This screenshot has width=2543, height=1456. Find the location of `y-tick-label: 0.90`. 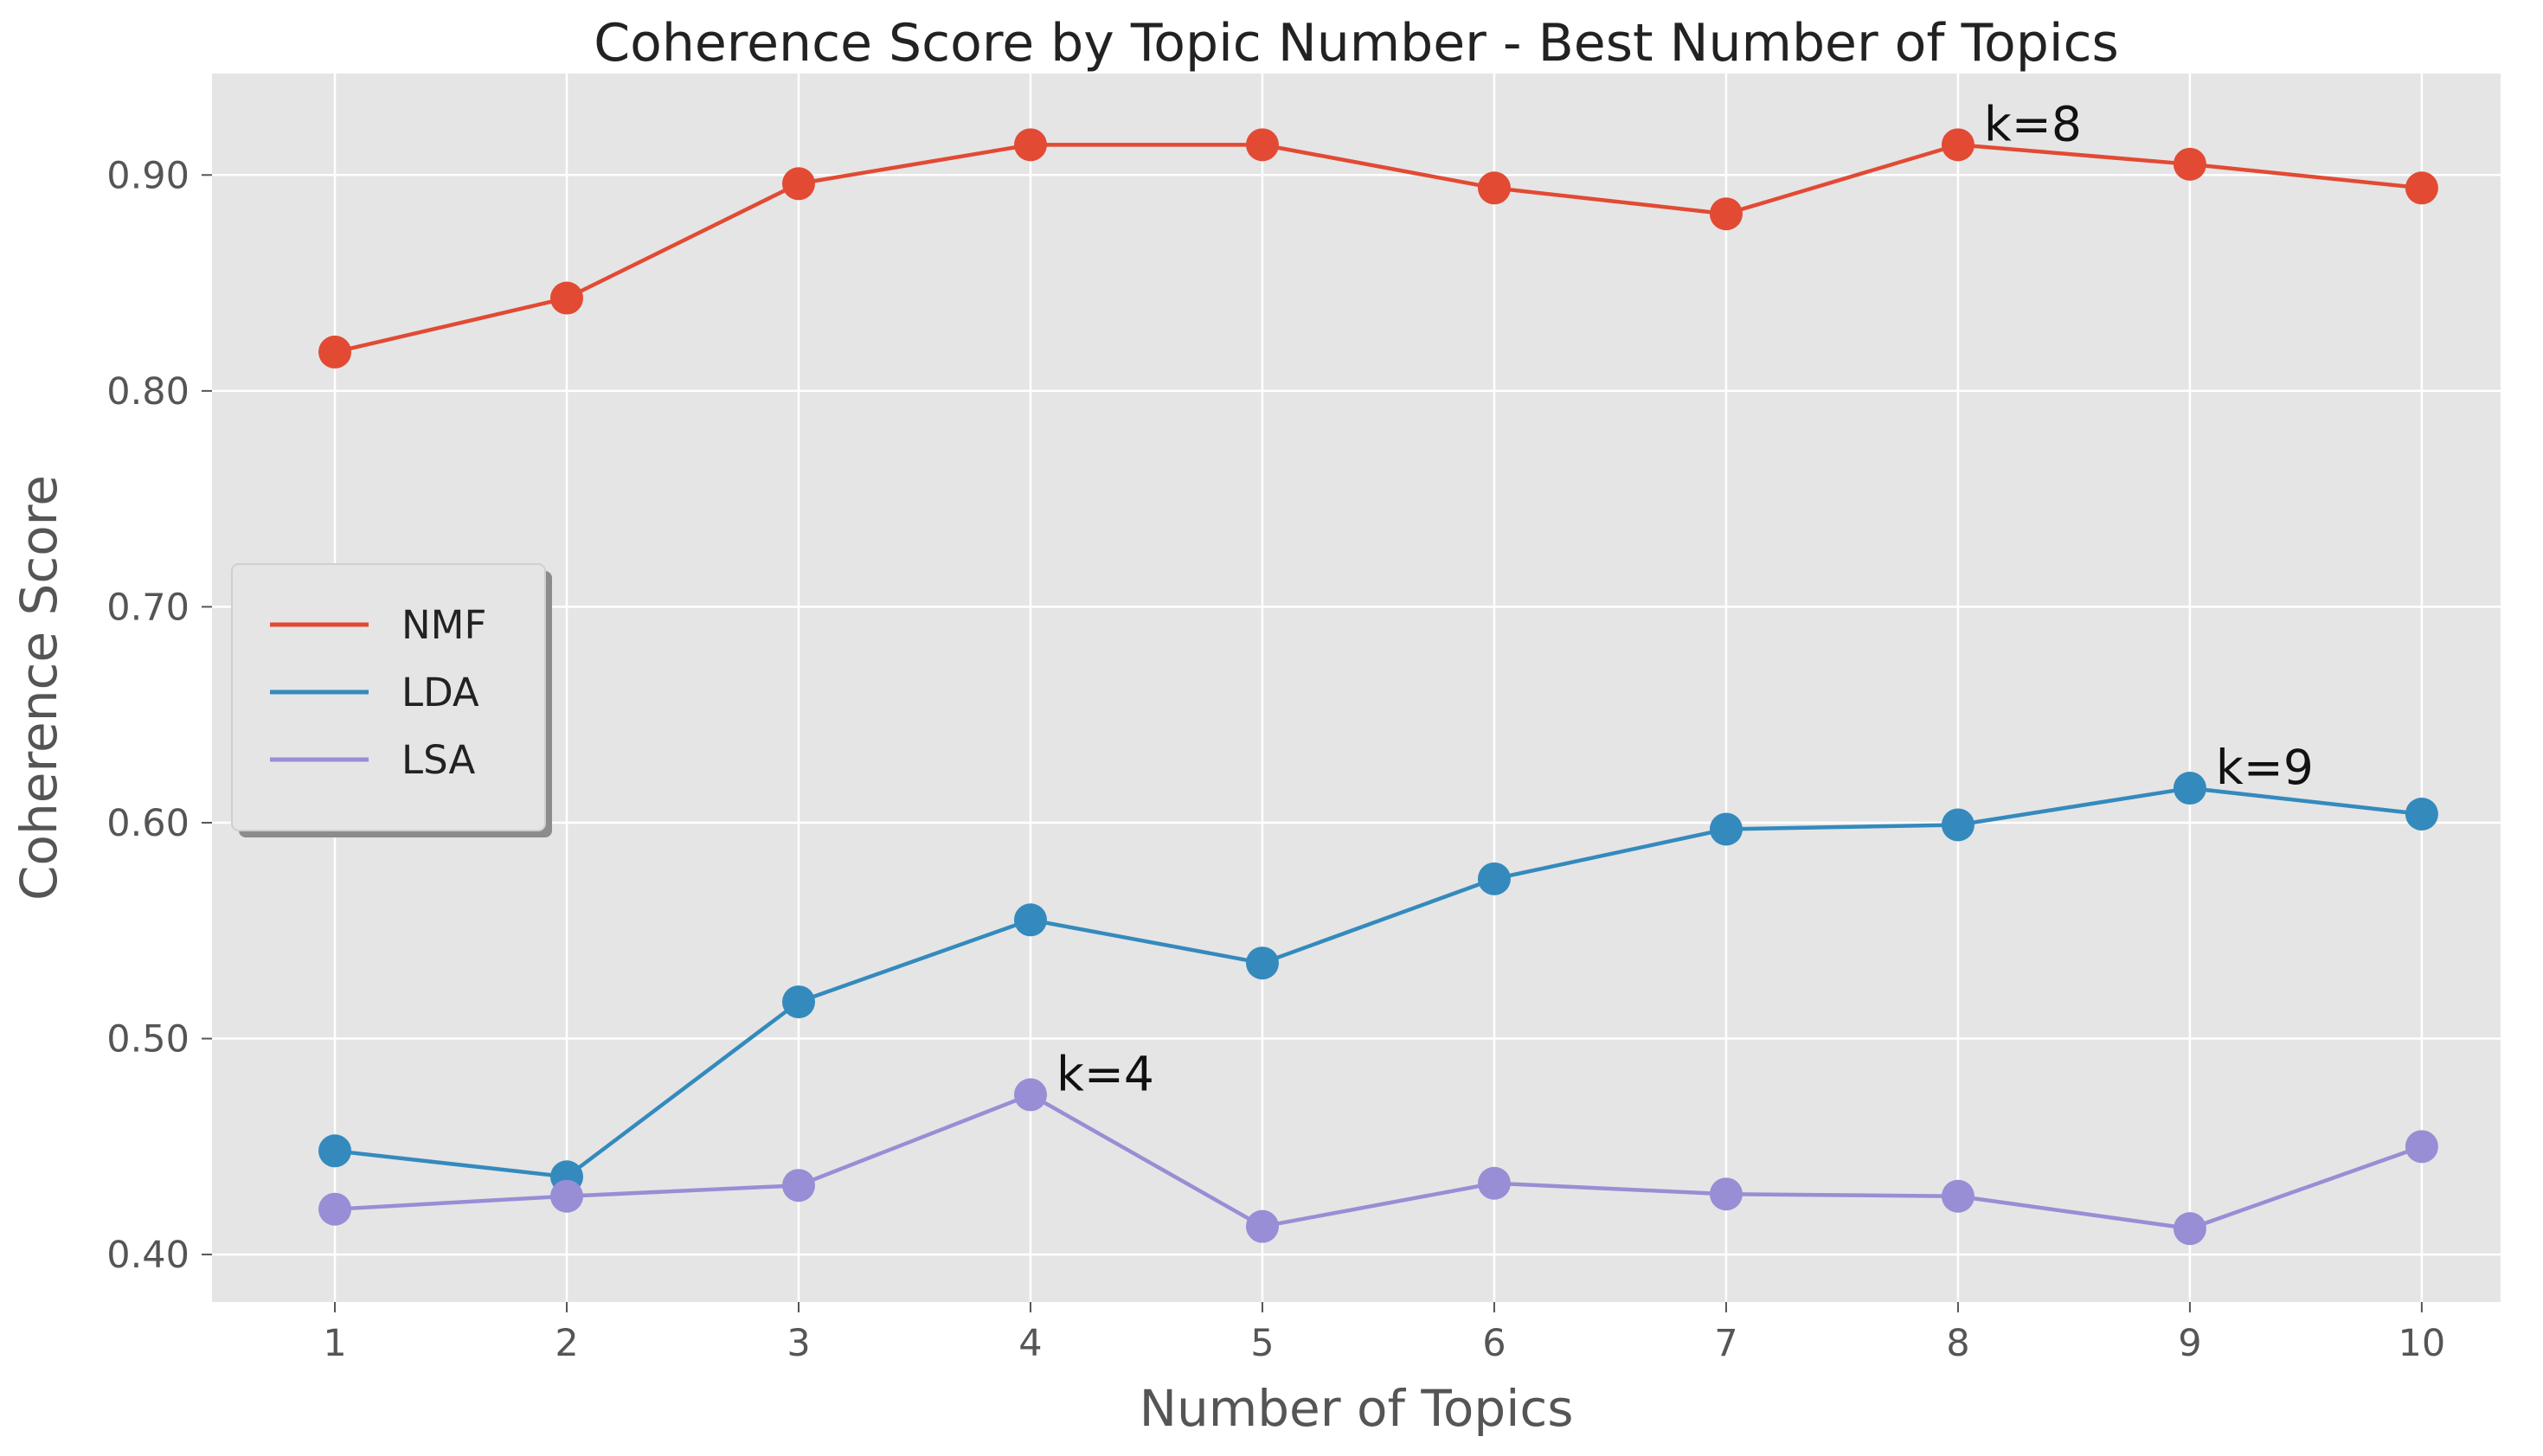

y-tick-label: 0.90 is located at coordinates (147, 175).